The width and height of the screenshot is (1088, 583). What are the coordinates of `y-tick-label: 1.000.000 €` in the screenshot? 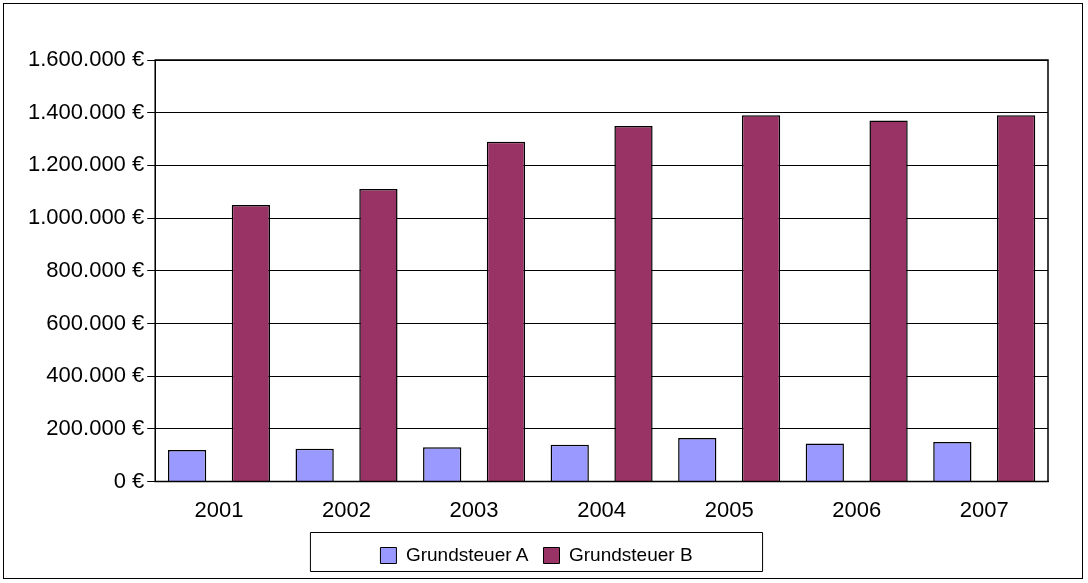 It's located at (86, 217).